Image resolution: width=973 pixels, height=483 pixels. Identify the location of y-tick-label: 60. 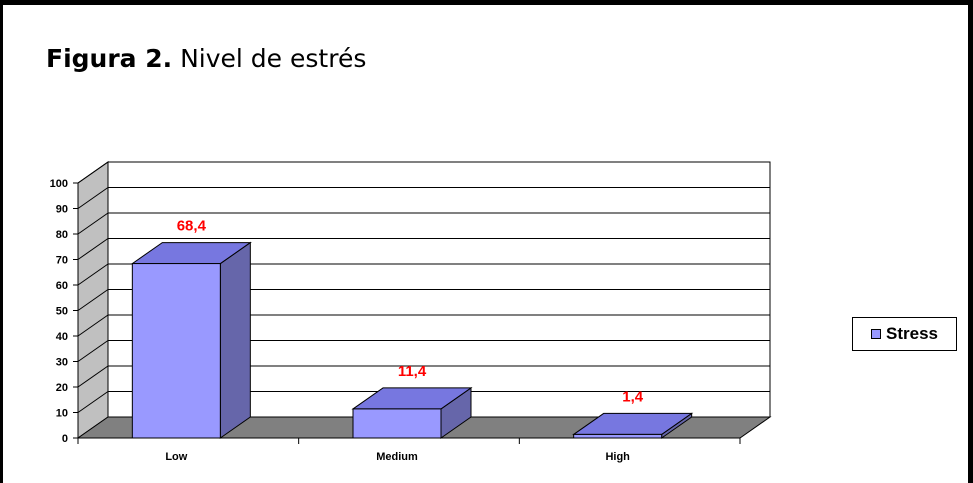
(62, 286).